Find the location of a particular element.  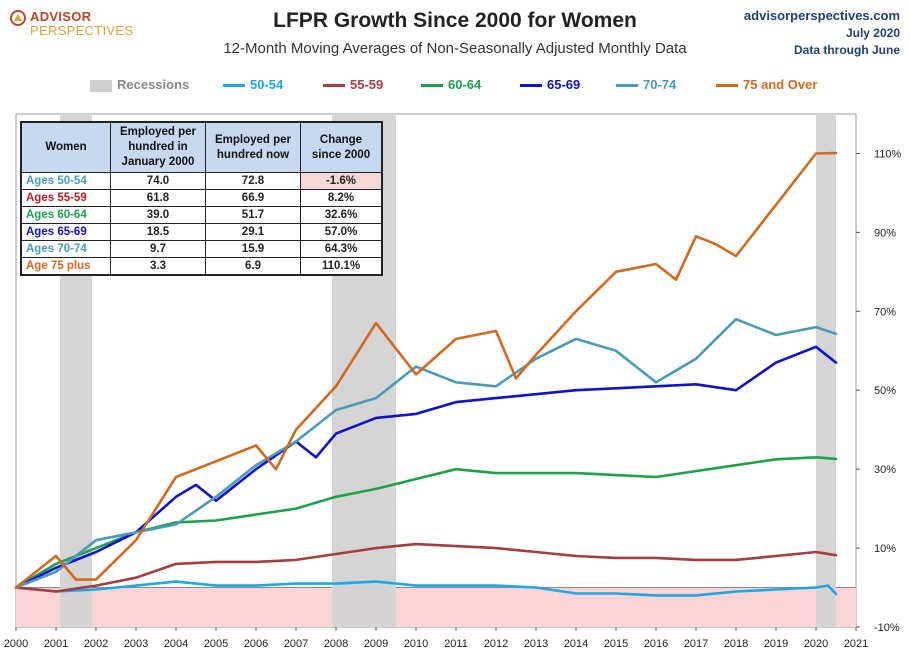

cell-jan2000: 3.3 is located at coordinates (158, 266).